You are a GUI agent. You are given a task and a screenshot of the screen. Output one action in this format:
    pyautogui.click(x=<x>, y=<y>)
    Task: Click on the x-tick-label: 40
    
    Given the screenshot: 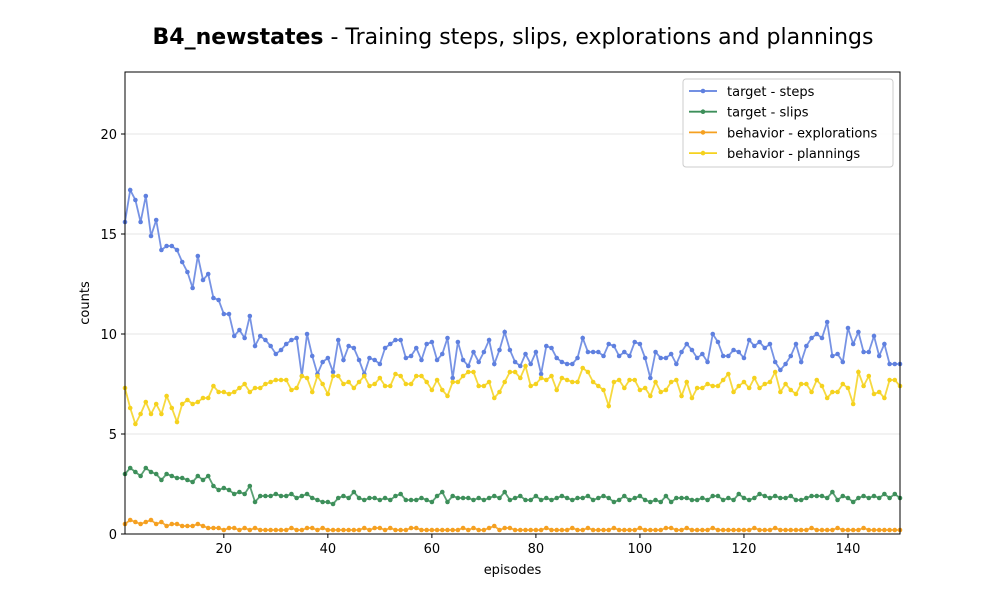 What is the action you would take?
    pyautogui.click(x=328, y=549)
    